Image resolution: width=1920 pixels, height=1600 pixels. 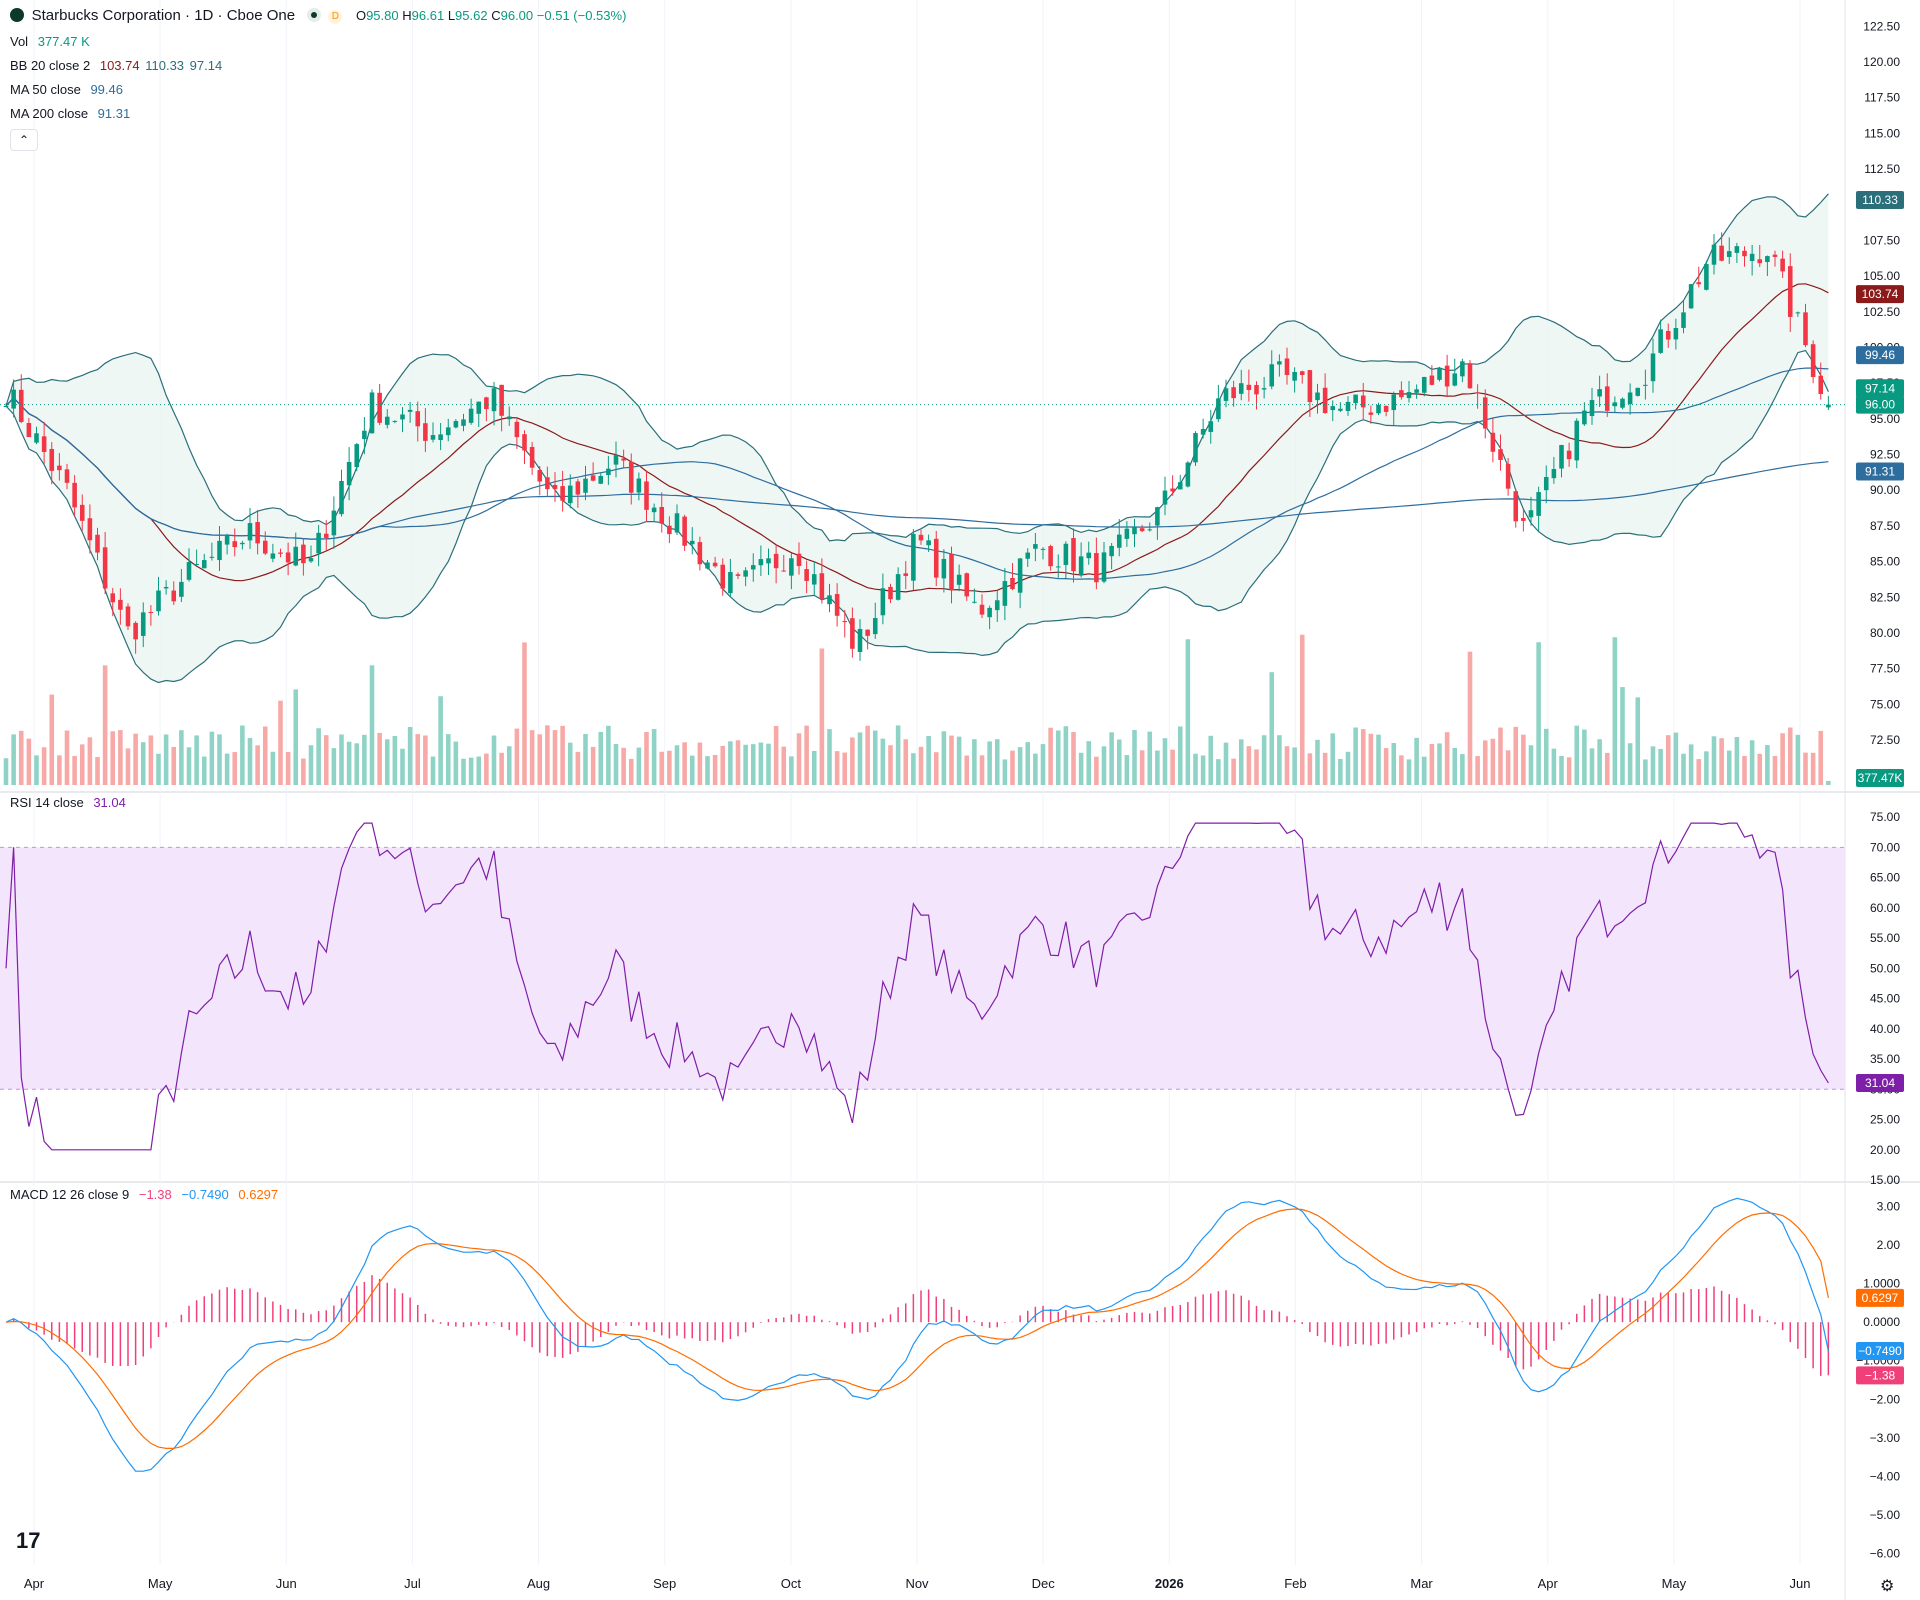 What do you see at coordinates (68, 802) in the screenshot?
I see `rsi-legend: RSI 14 close 31.04` at bounding box center [68, 802].